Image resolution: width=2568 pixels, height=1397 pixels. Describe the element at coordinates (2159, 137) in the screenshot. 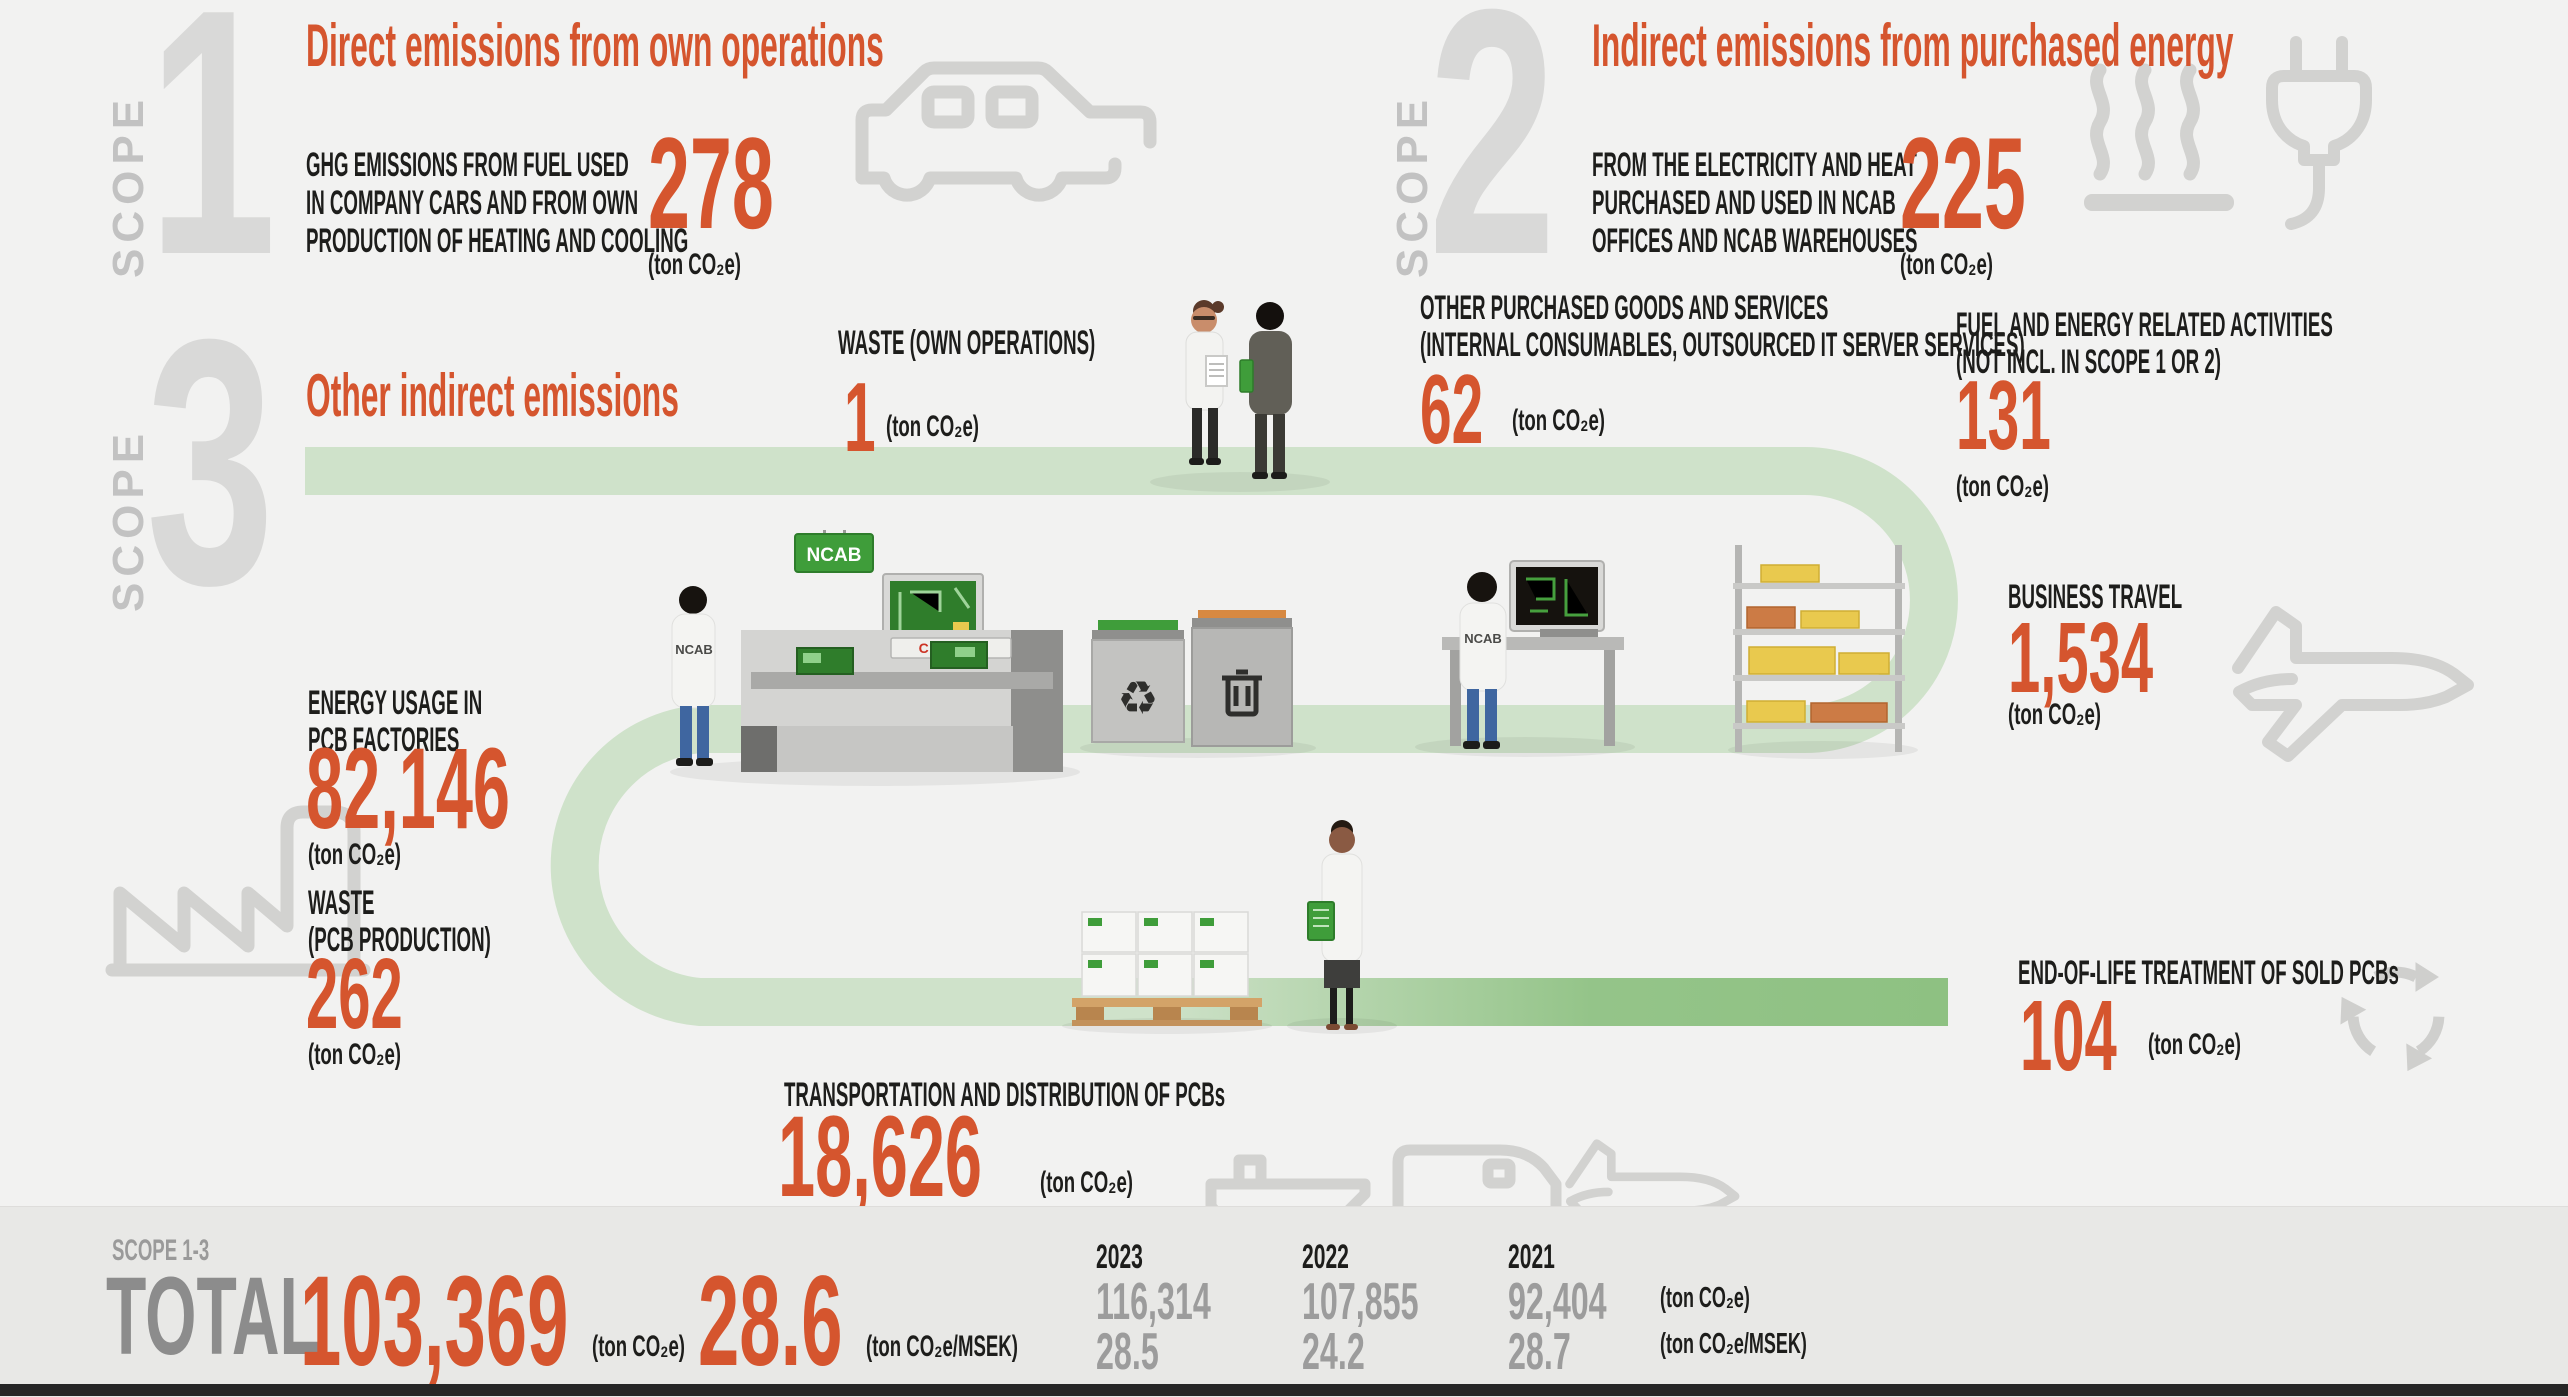

I see `heat-icon` at that location.